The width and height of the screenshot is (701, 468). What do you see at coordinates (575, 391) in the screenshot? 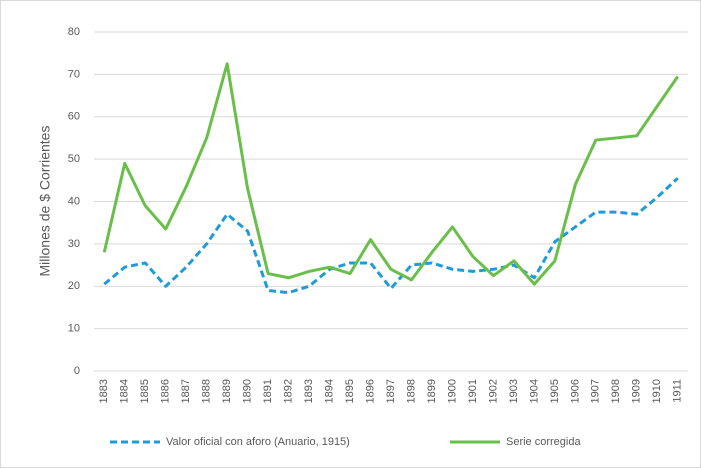
I see `x-tick-label: 1906` at bounding box center [575, 391].